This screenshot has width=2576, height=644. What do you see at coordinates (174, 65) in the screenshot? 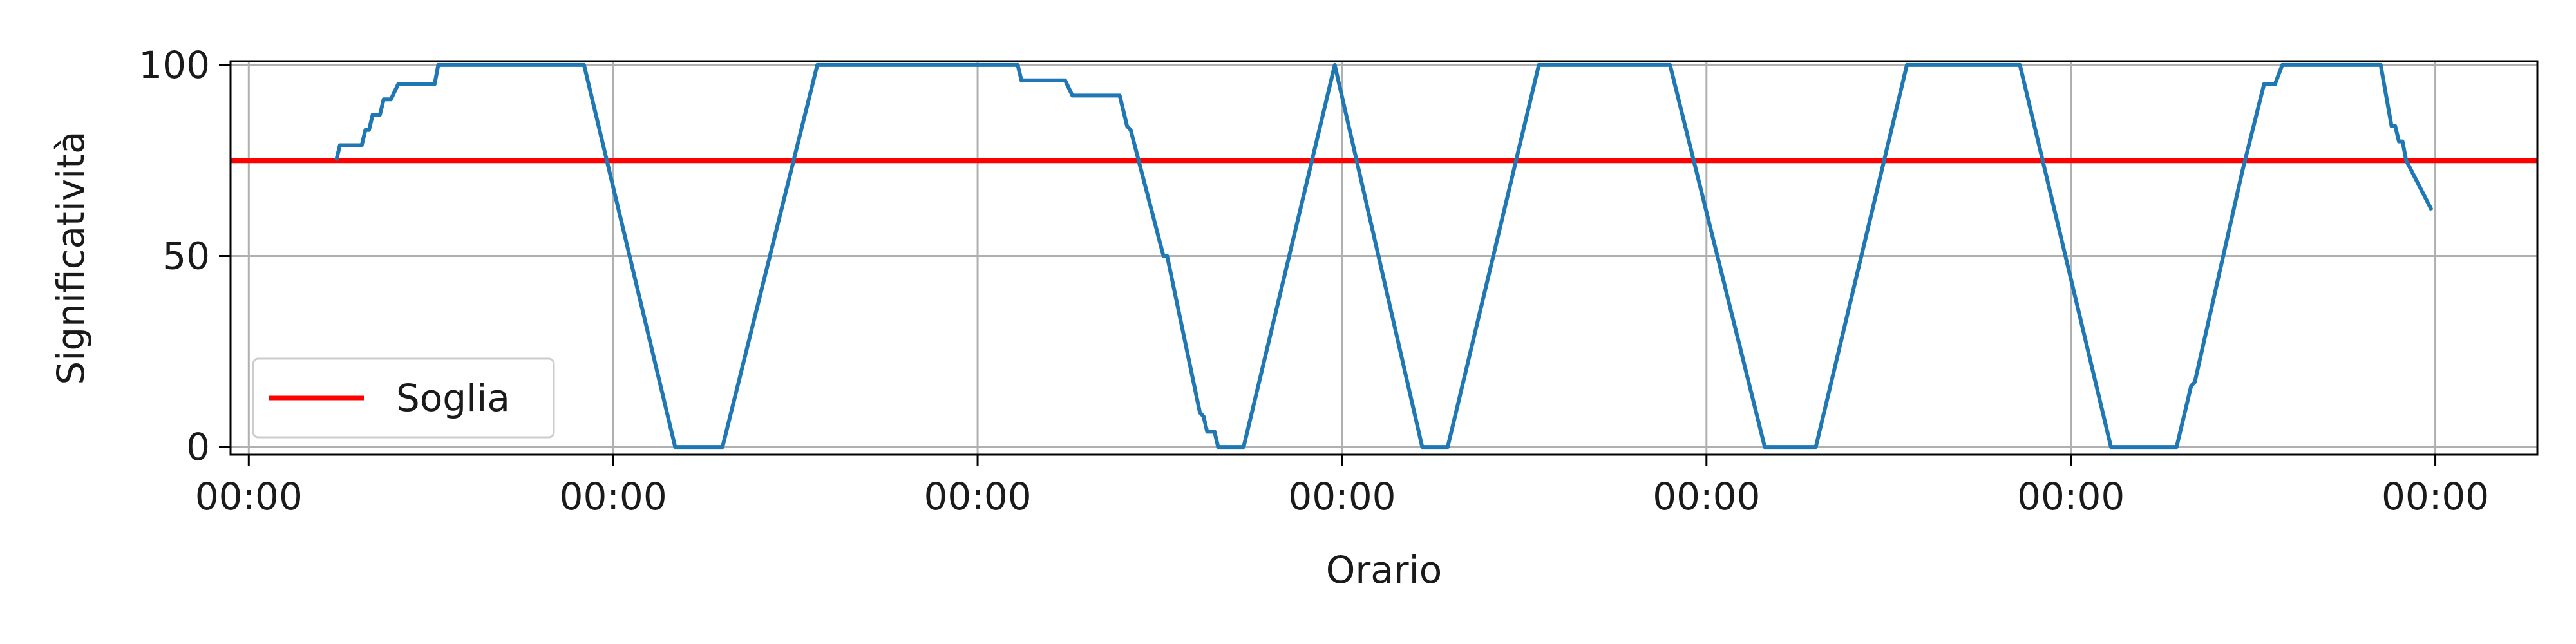
I see `y-tick-label: 100` at bounding box center [174, 65].